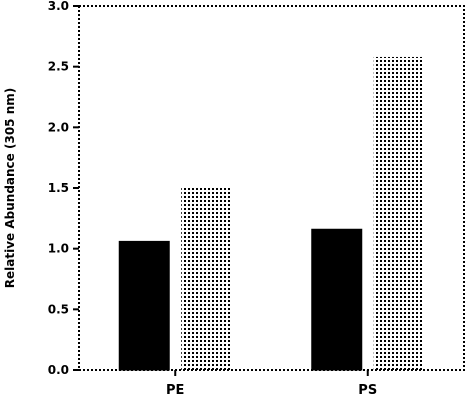 The width and height of the screenshot is (471, 402). I want to click on y-tick-label: 1.5, so click(58, 188).